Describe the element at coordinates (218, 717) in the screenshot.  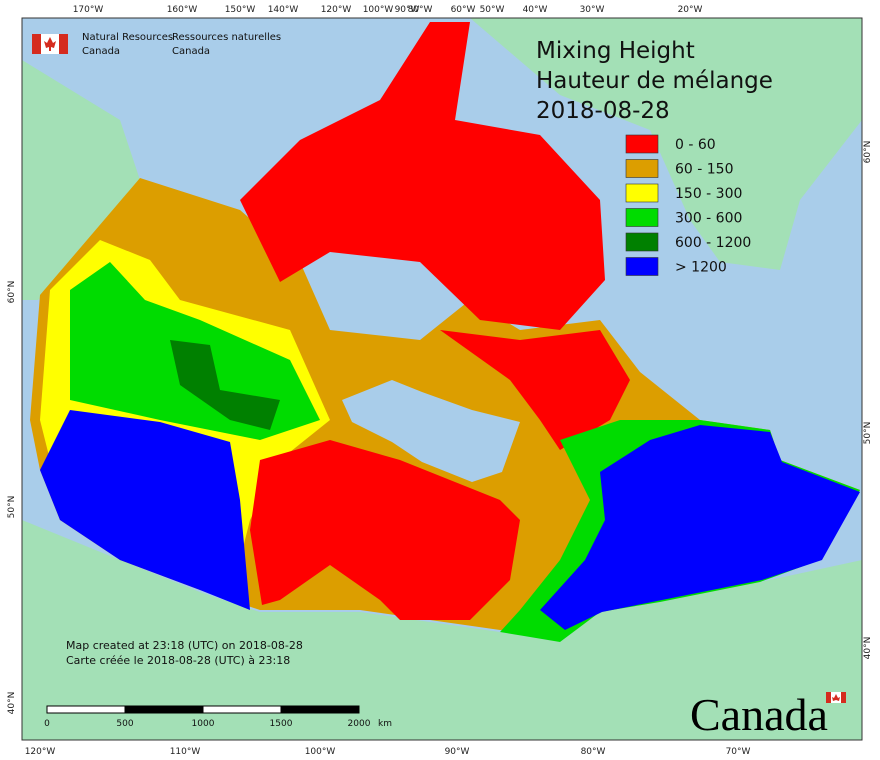
I see `scale-bar: 0 500 1000 1500 2000 km` at that location.